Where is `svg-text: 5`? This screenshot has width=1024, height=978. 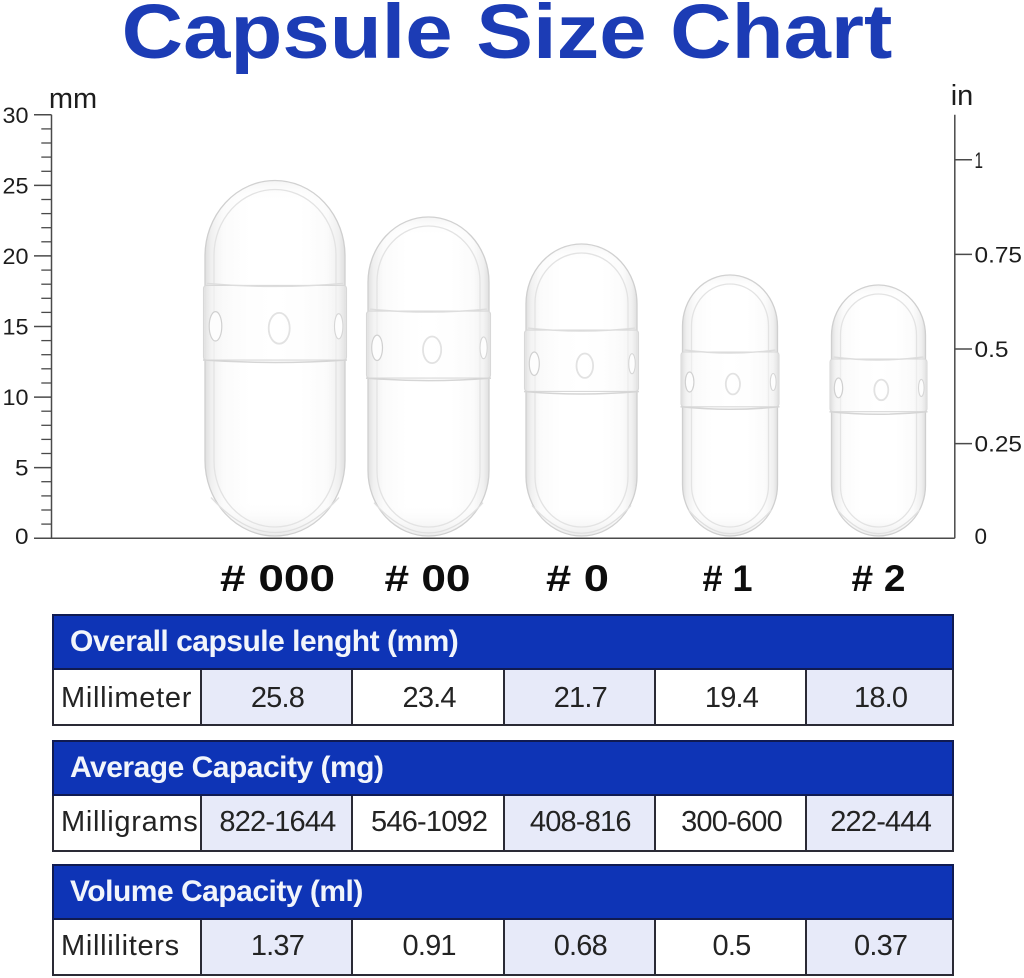
svg-text: 5 is located at coordinates (22, 468).